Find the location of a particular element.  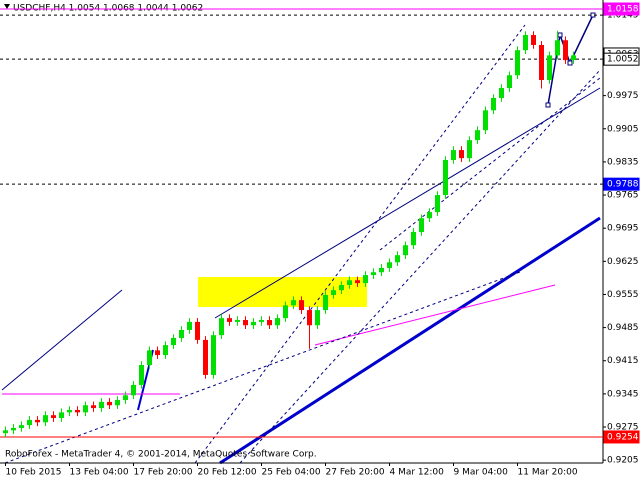

price-label: 1.0052 is located at coordinates (623, 60).